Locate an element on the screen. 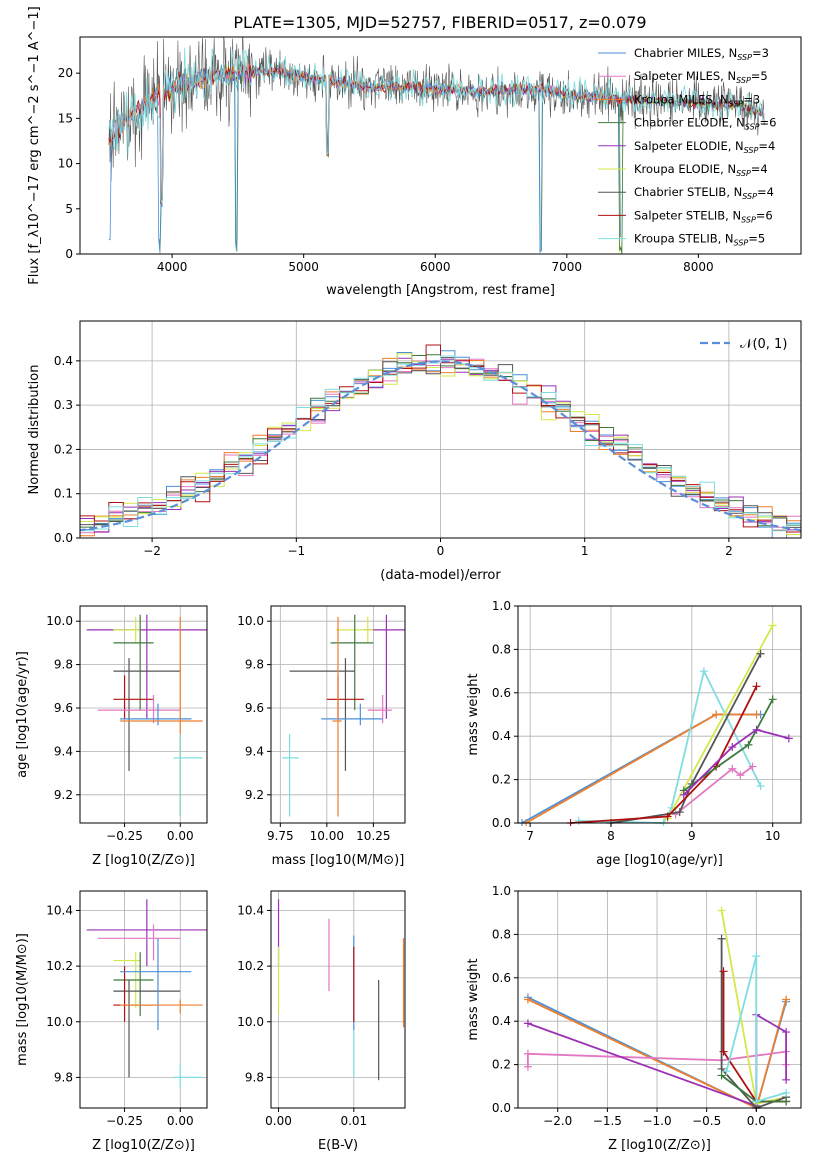 The image size is (819, 1170). x-tick-label: 0.0 is located at coordinates (756, 1121).